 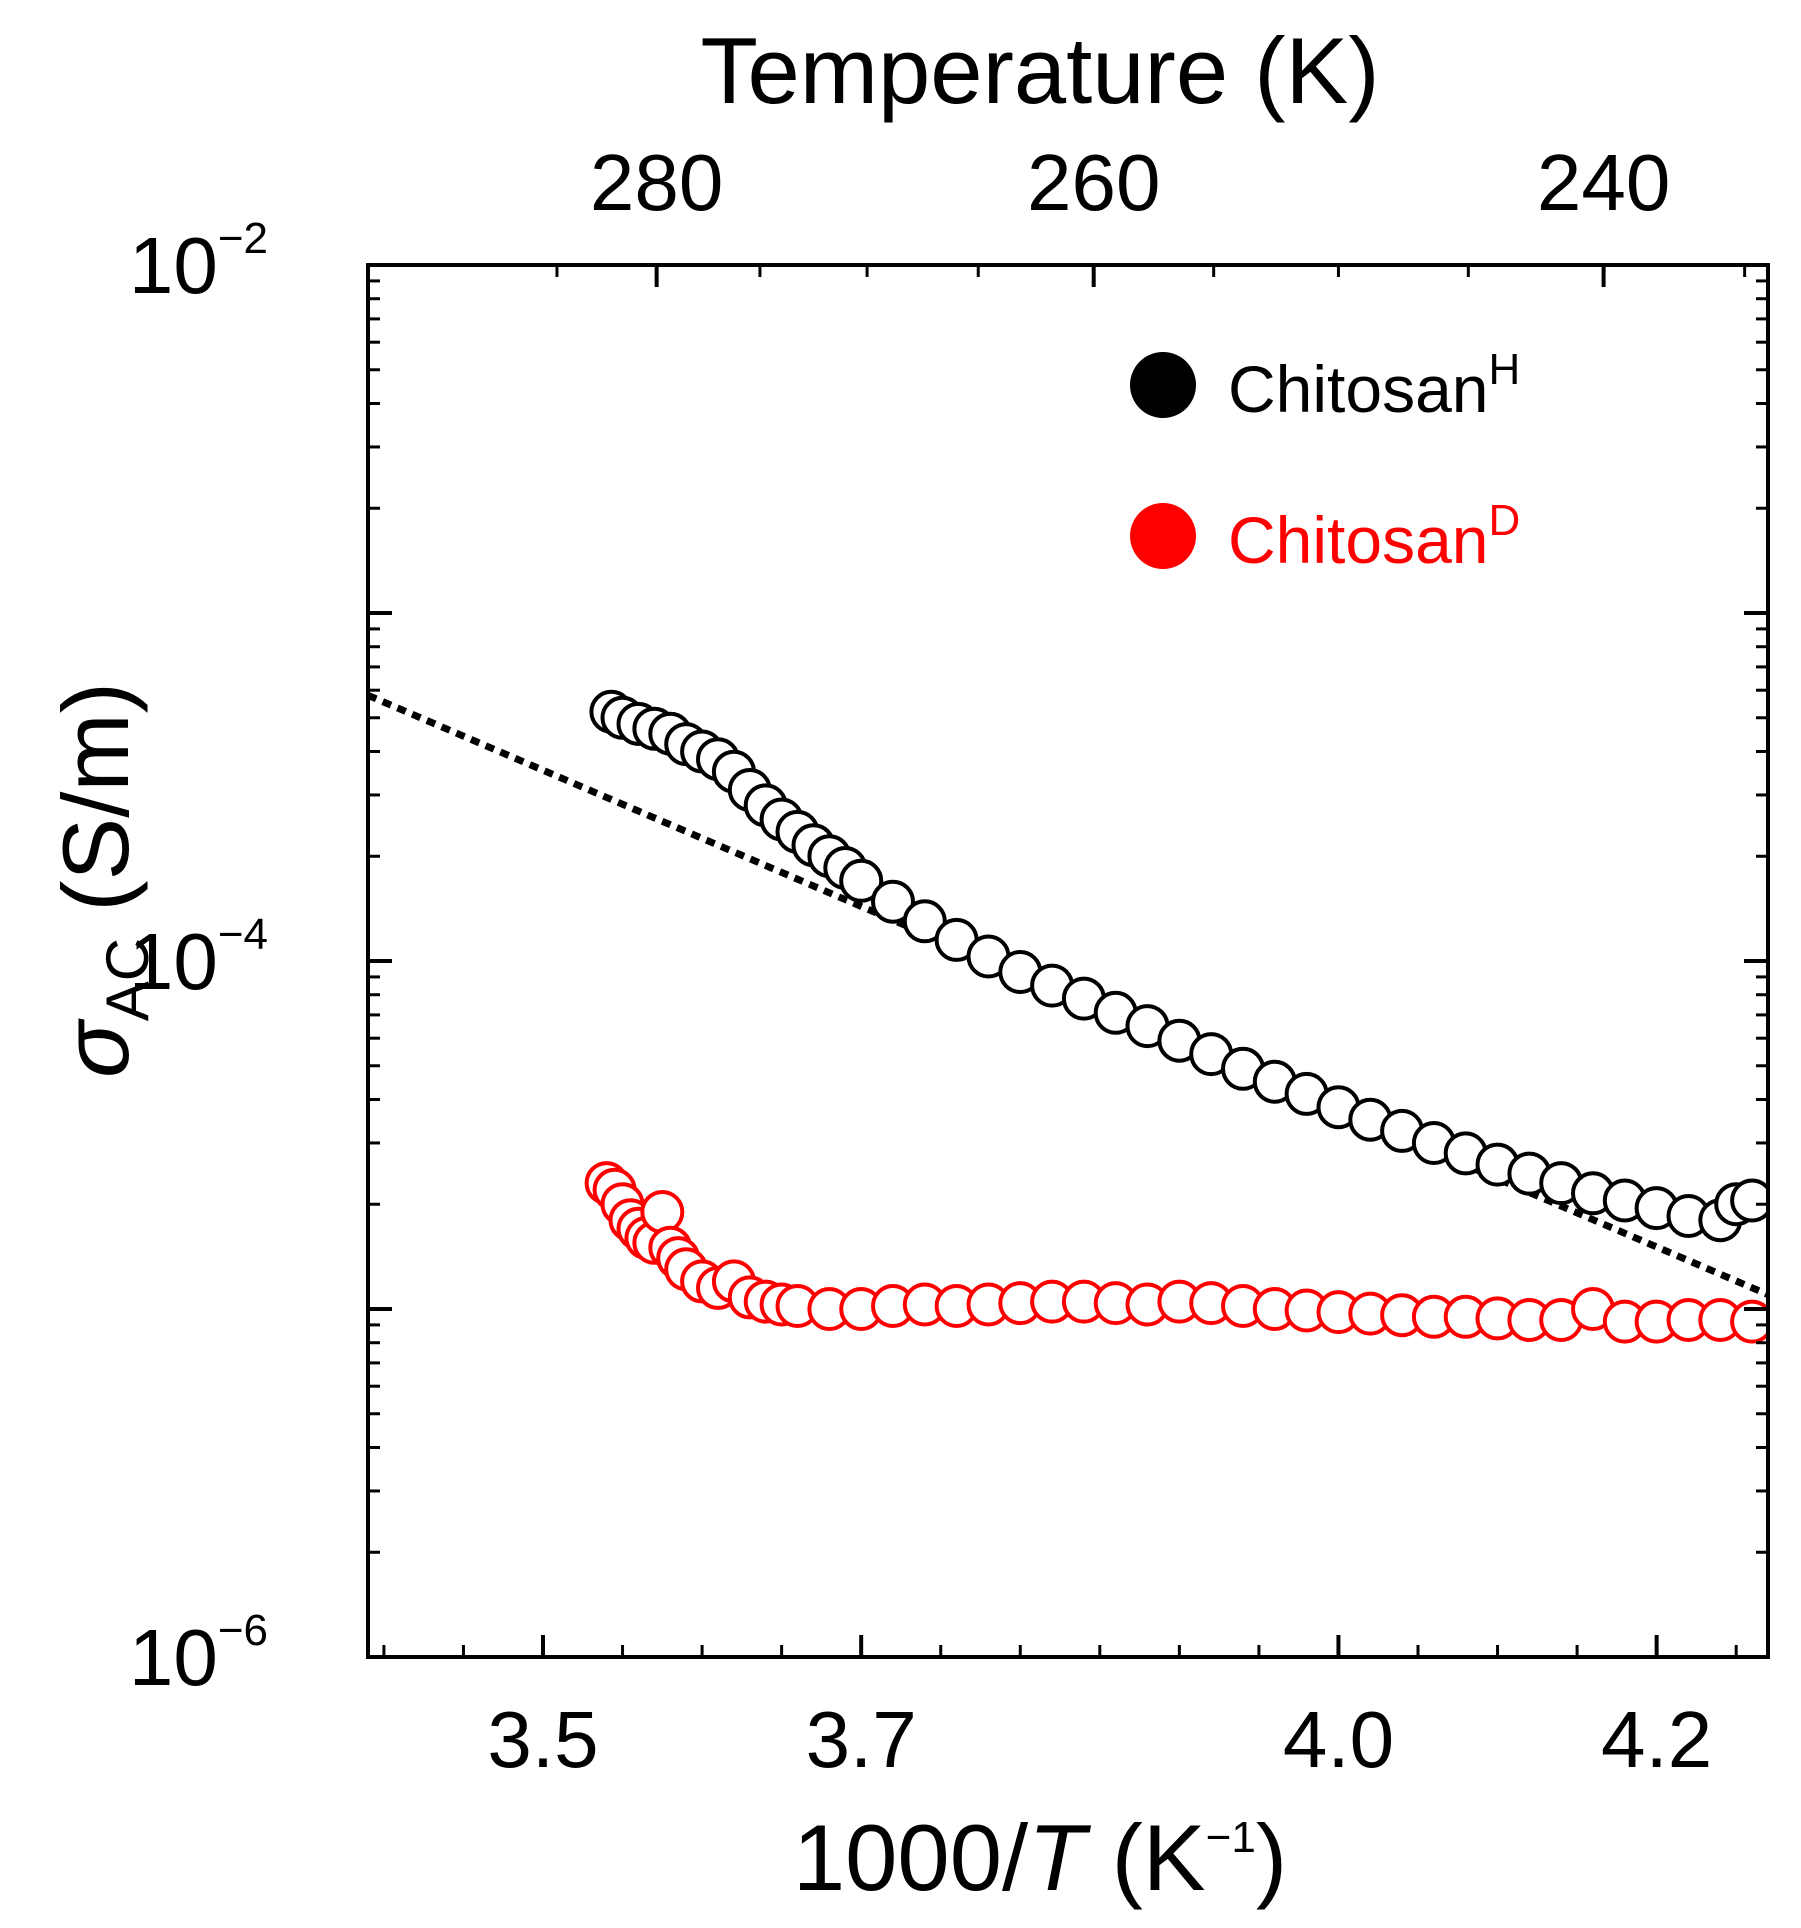 What do you see at coordinates (95, 1048) in the screenshot?
I see `y-axis-title-symbol: σ` at bounding box center [95, 1048].